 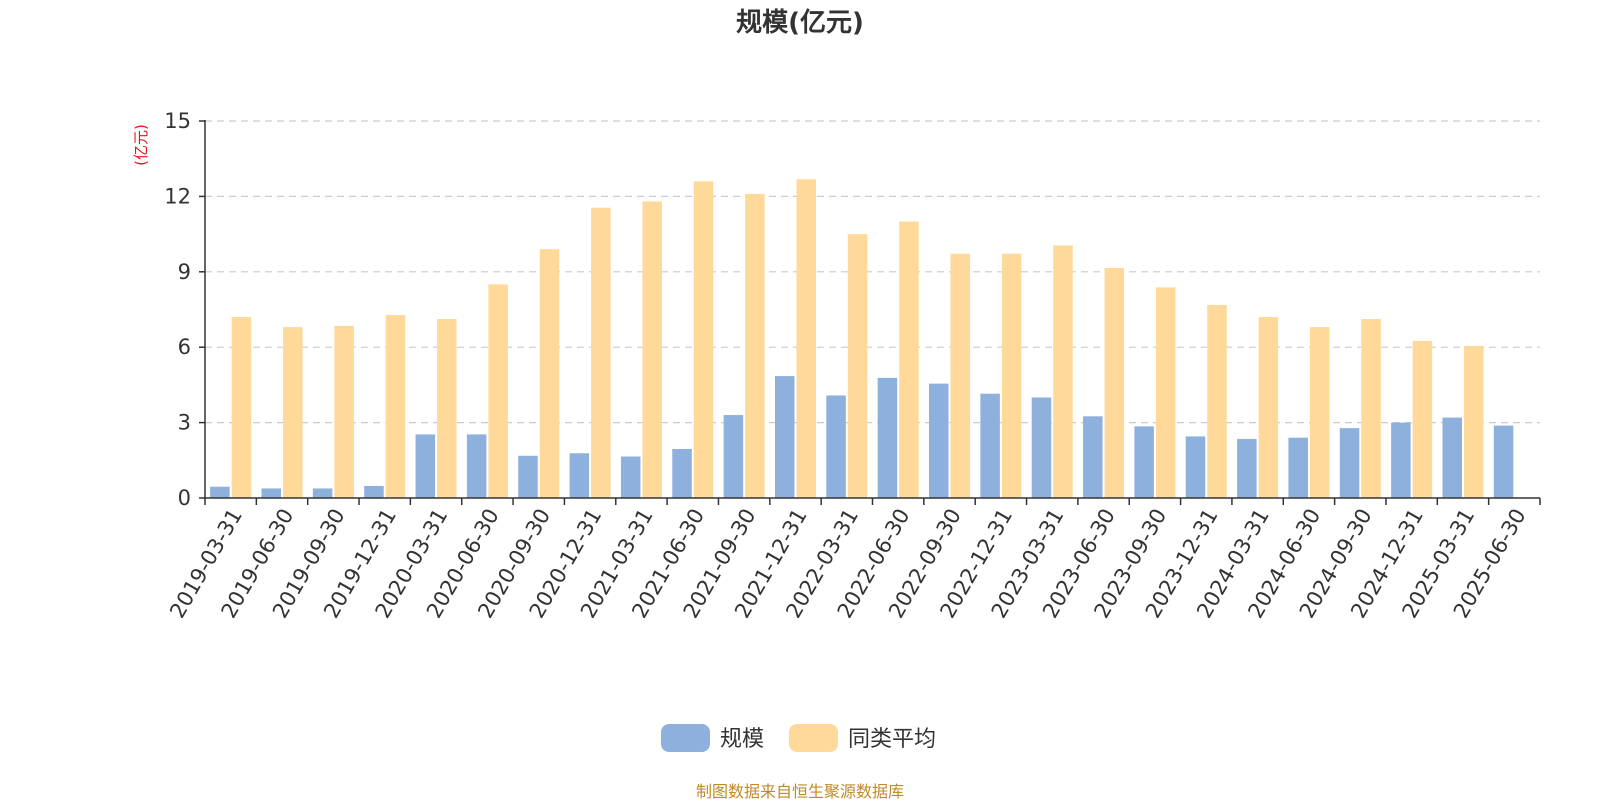 What do you see at coordinates (185, 309) in the screenshot?
I see `y-axis: 0 3 6 9 12 15` at bounding box center [185, 309].